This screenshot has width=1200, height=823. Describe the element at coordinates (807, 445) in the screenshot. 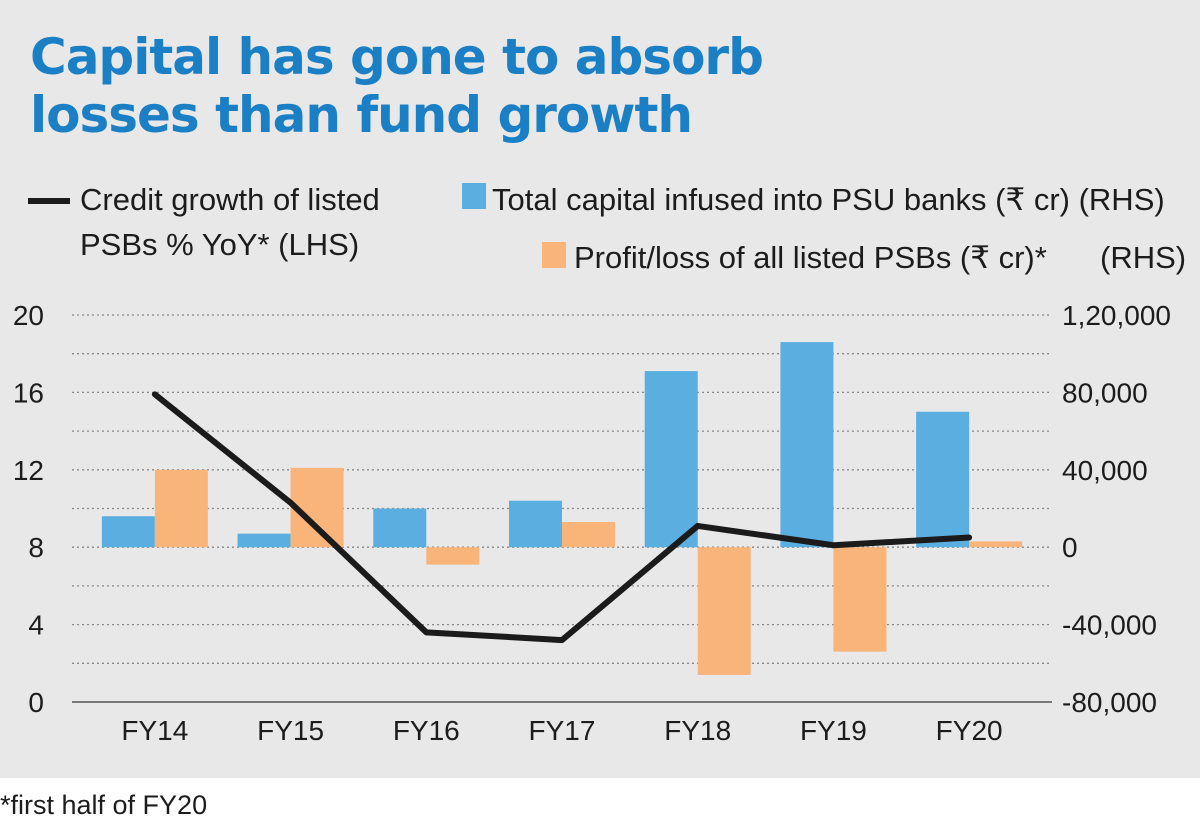

I see `bar-capital-FY19` at that location.